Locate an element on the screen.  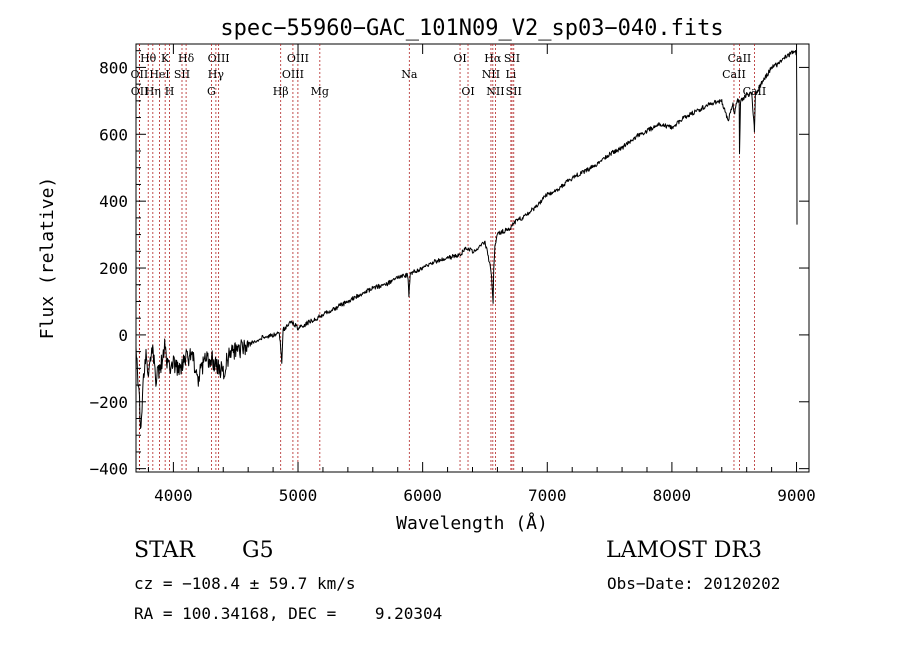
line-marker-label-16: Na is located at coordinates (409, 74).